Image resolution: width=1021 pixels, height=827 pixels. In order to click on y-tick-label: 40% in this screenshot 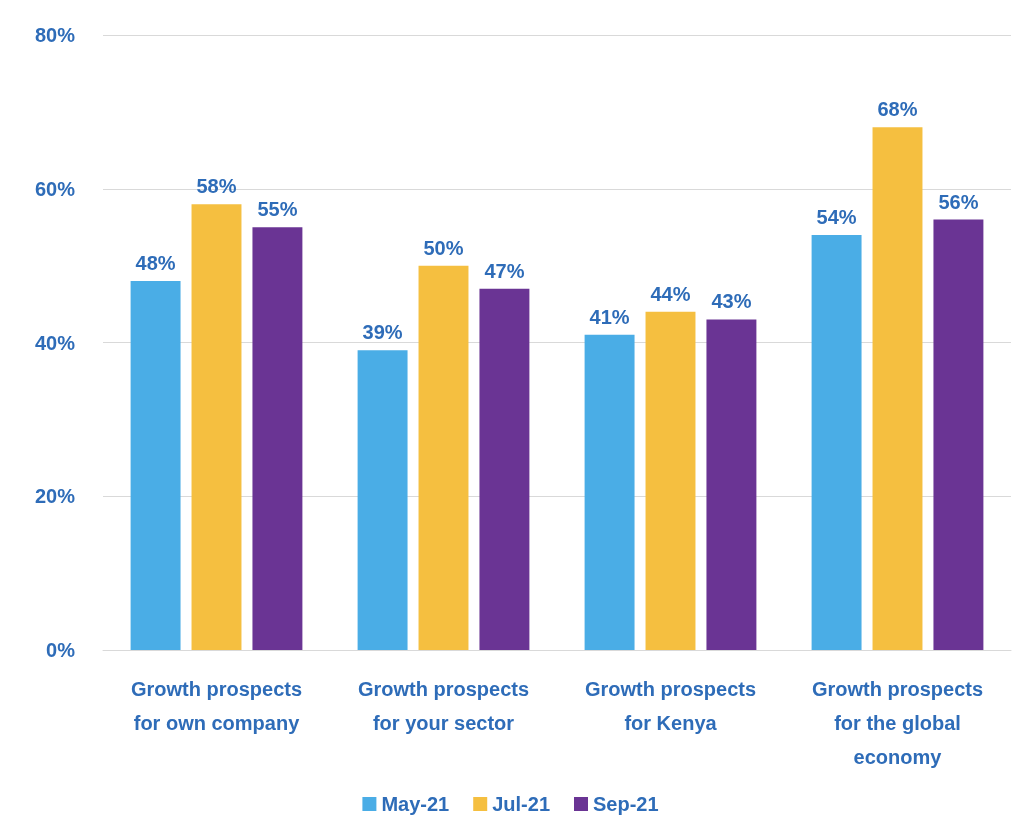, I will do `click(55, 342)`.